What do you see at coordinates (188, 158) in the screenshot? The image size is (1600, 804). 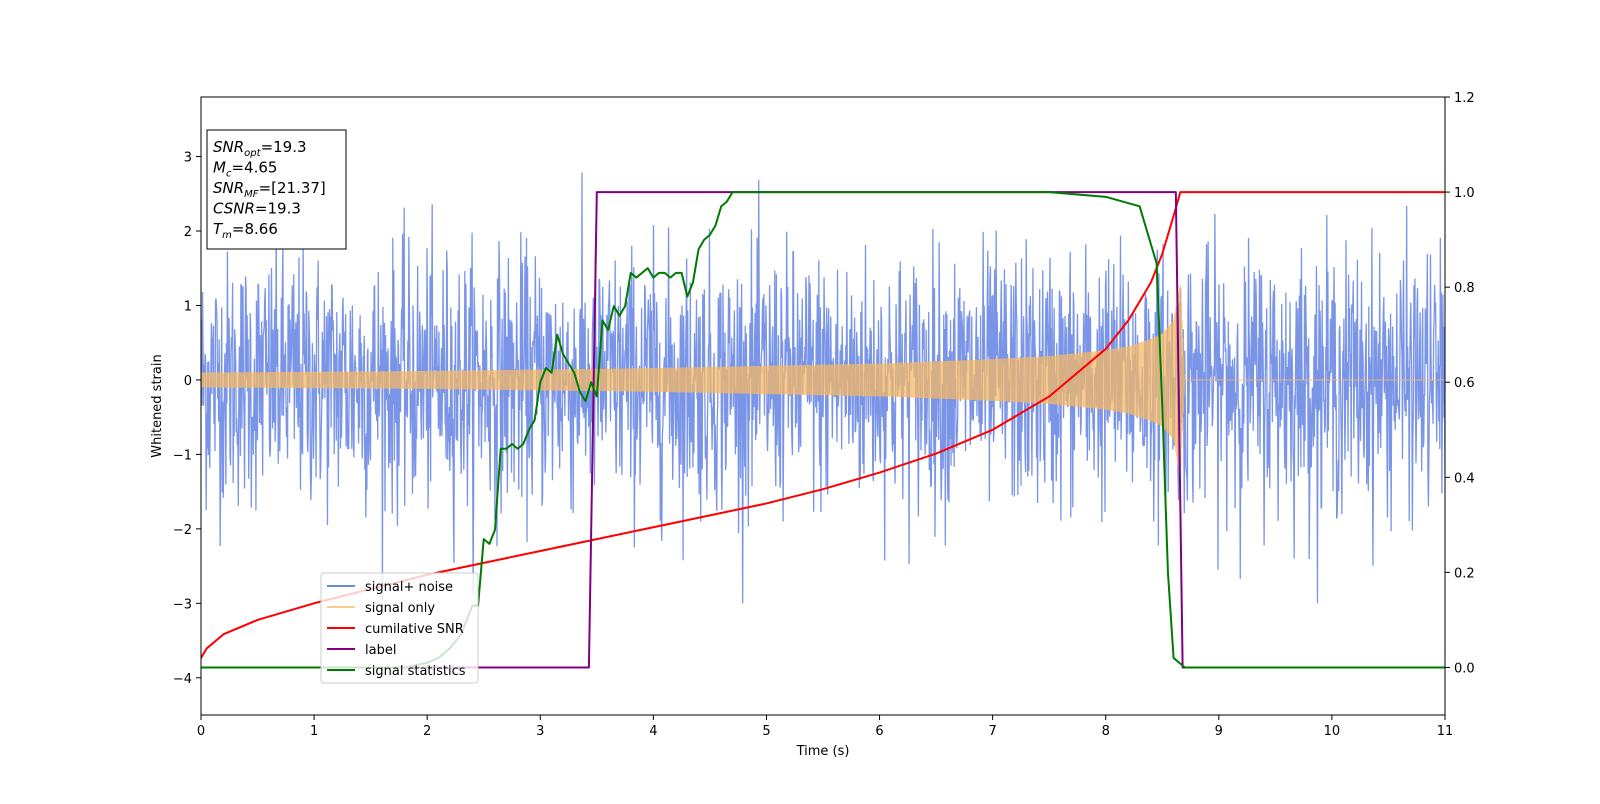 I see `y-left-tick-label: 3` at bounding box center [188, 158].